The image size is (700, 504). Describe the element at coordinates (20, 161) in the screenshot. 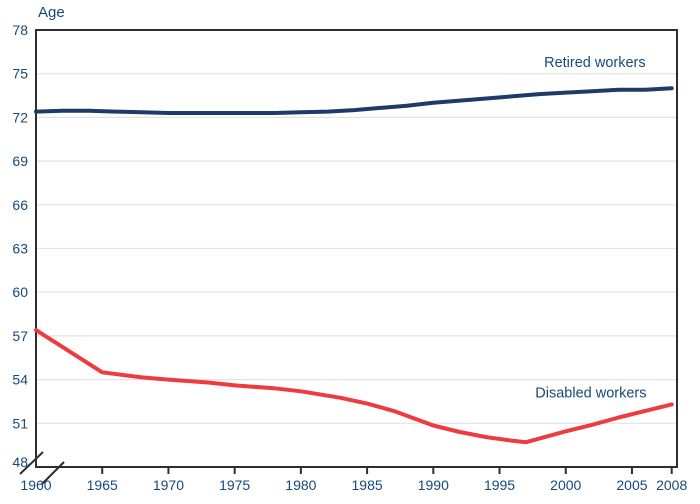

I see `y-tick-label-69: 69` at that location.